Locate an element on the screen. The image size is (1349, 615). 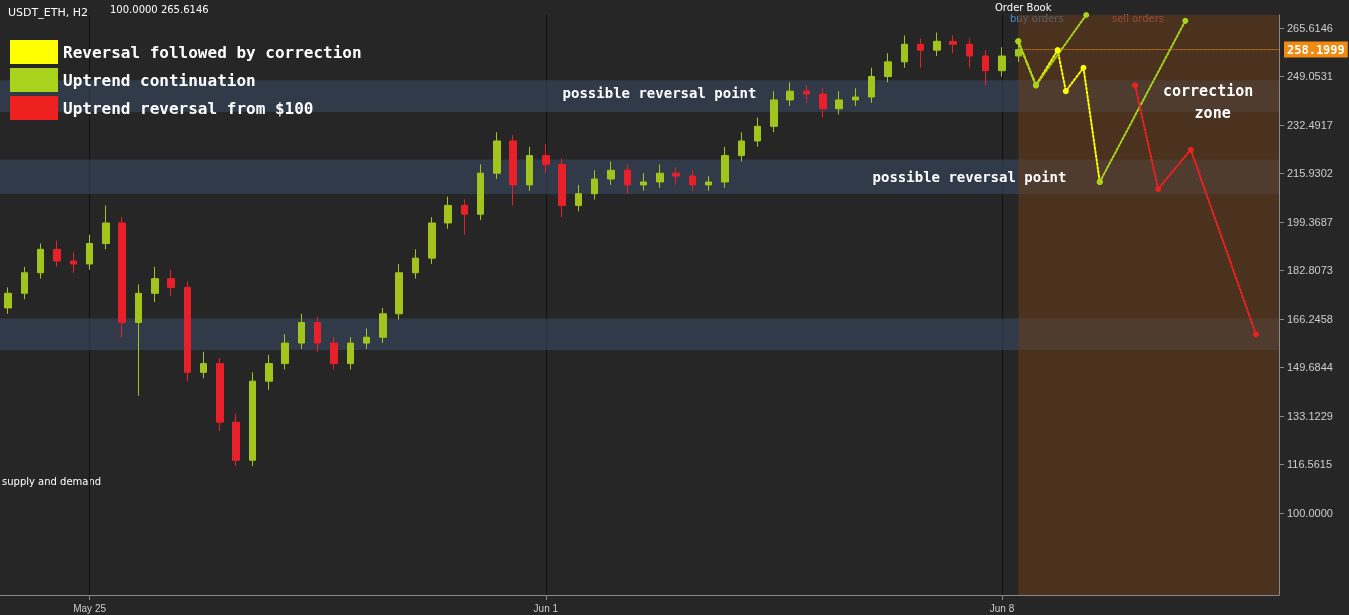
text: 100.0000 265.6146 is located at coordinates (159, 9).